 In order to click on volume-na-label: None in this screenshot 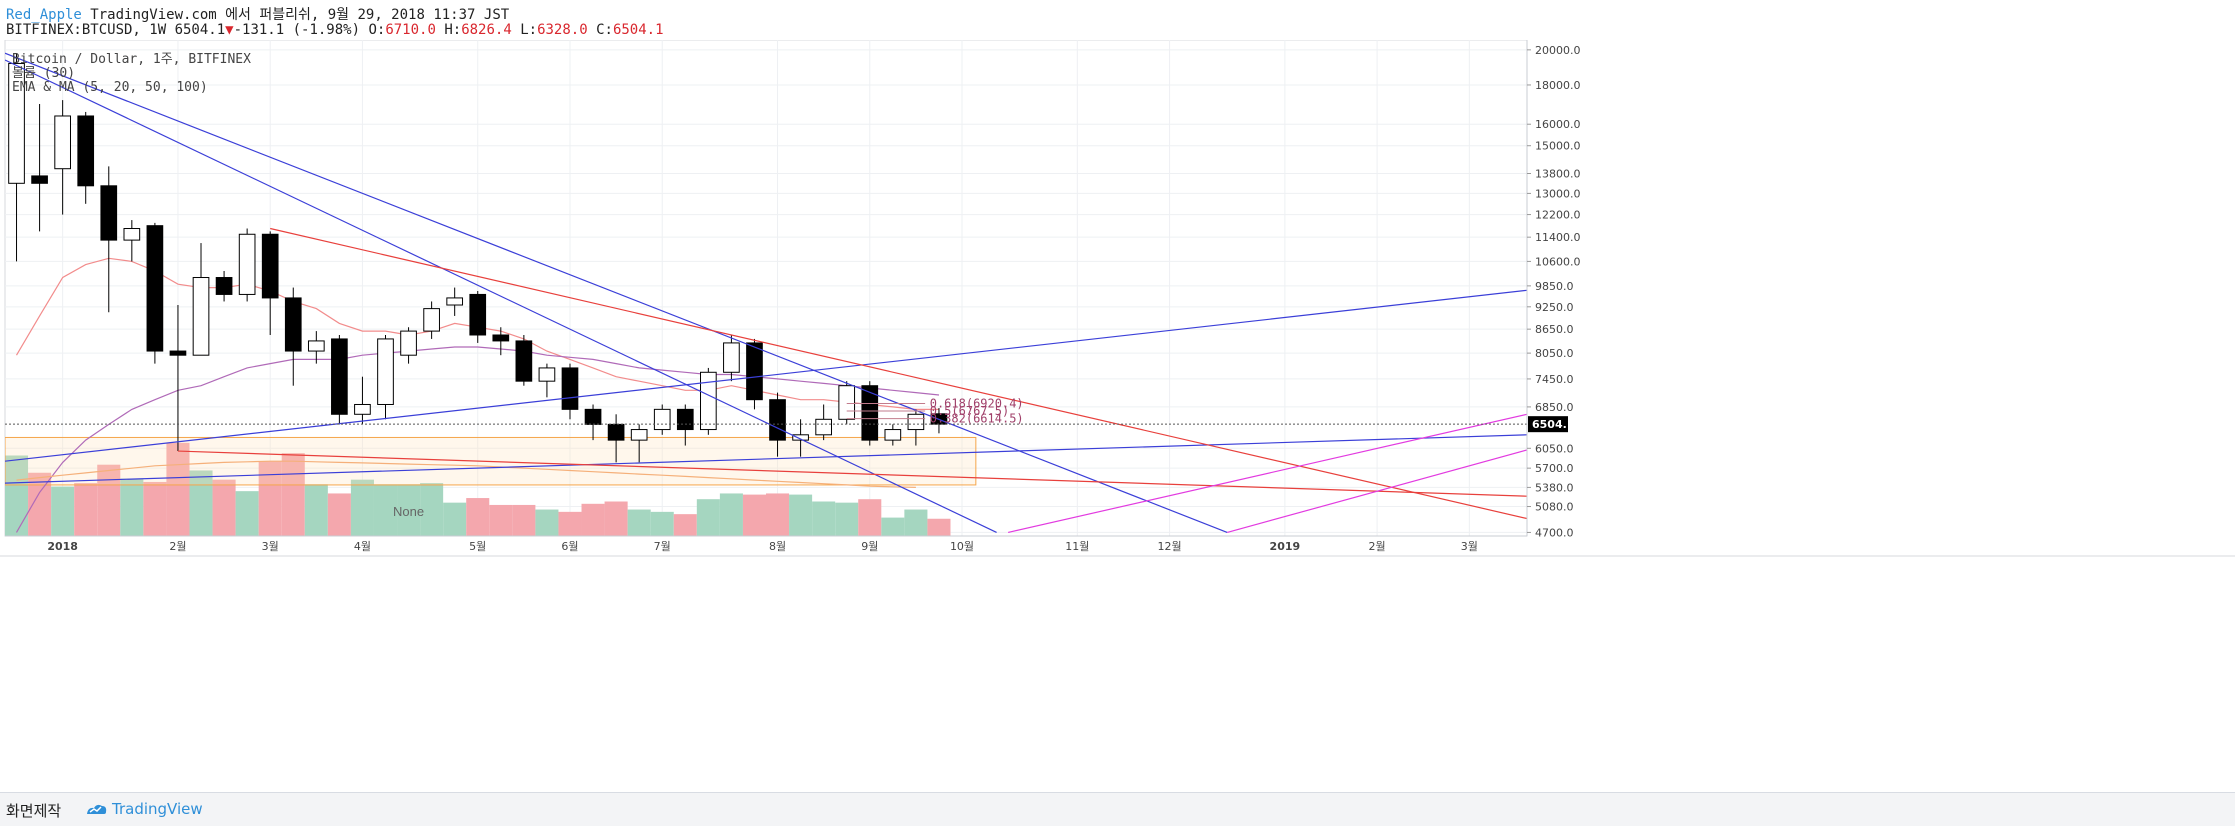, I will do `click(408, 511)`.